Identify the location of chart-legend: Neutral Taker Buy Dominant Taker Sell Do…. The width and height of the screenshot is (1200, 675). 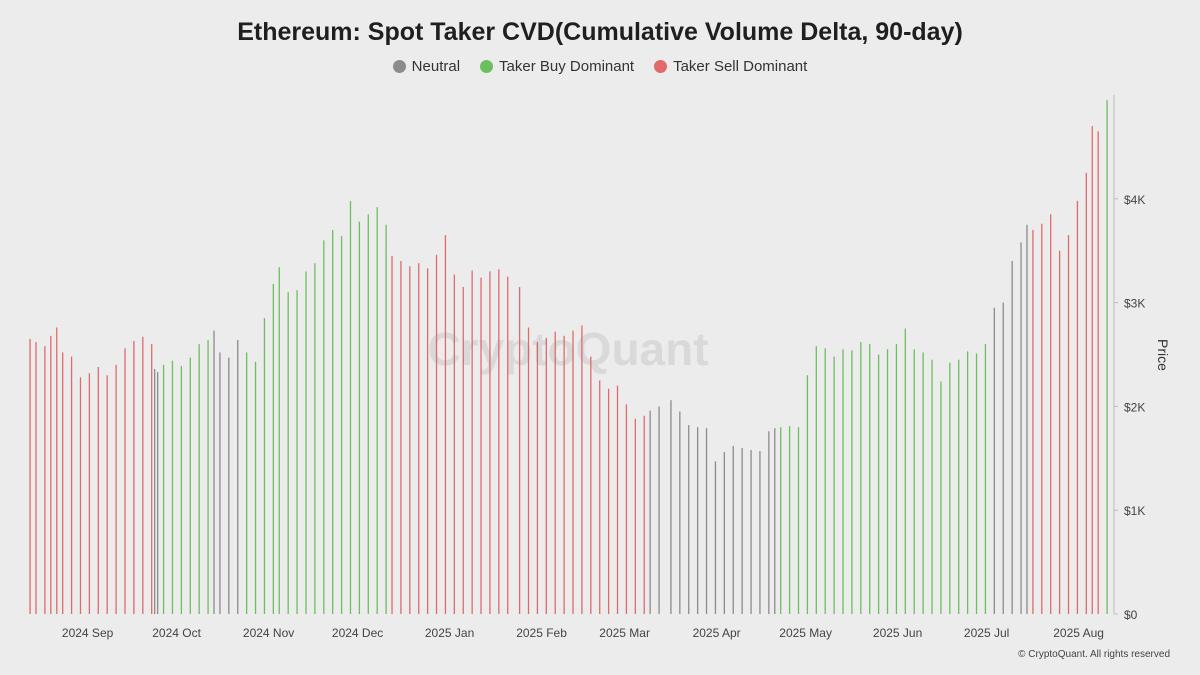
(600, 66).